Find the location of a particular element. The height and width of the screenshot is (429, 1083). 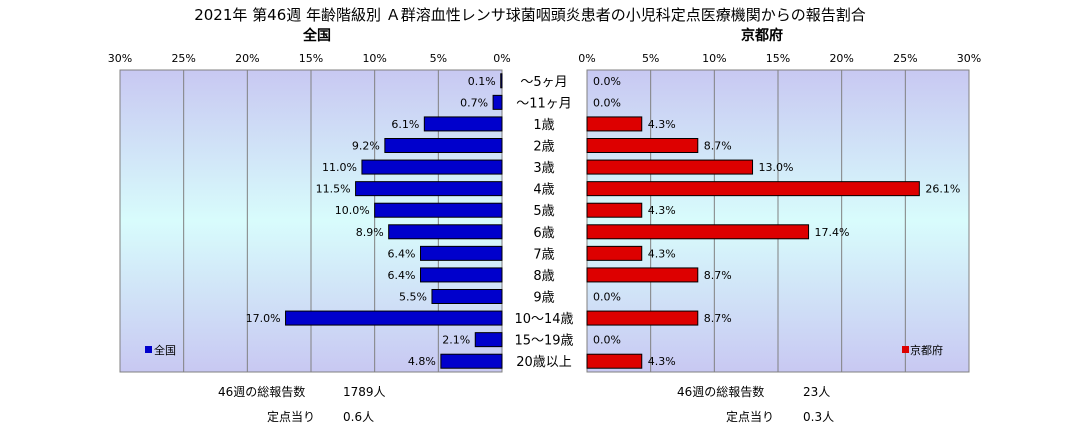

category-label: 15〜19歳 is located at coordinates (543, 341).